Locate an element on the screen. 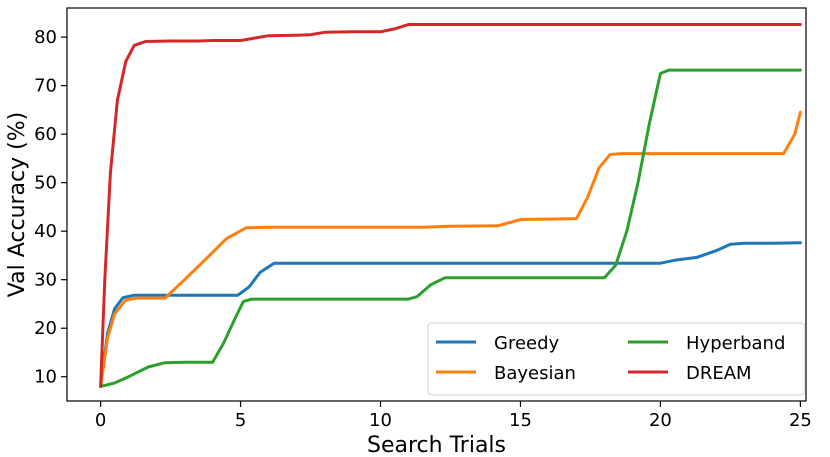 This screenshot has width=830, height=457. y-tick-label: 10 is located at coordinates (45, 377).